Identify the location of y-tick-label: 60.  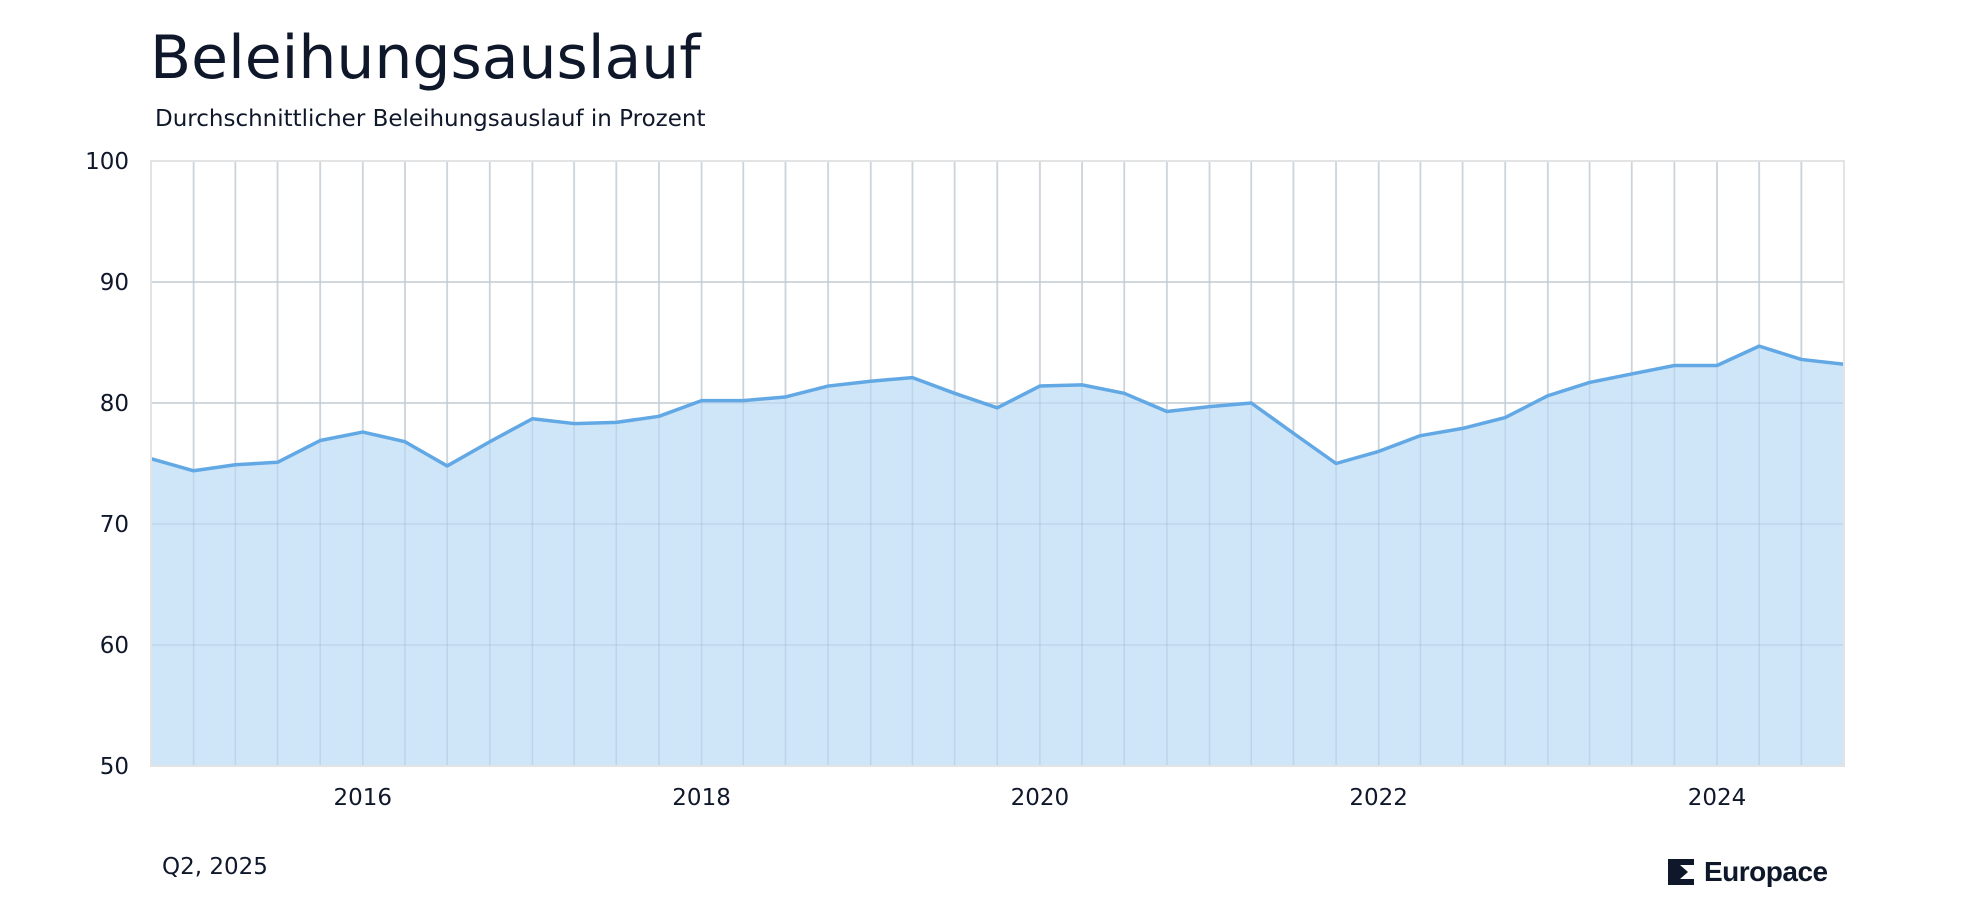
(114, 646).